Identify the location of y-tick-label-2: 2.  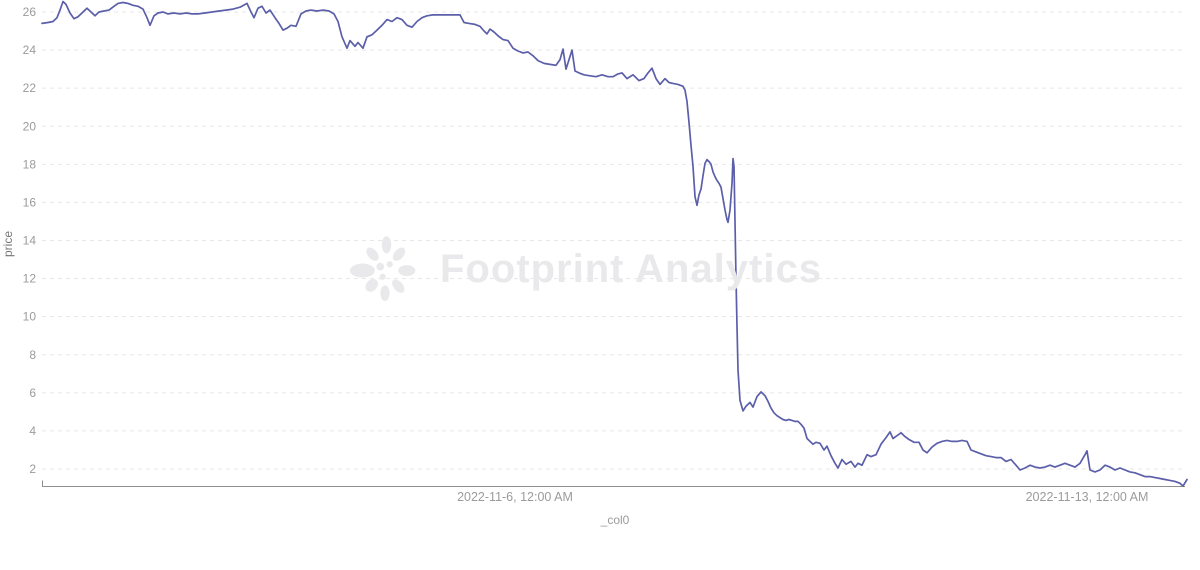
(32, 469).